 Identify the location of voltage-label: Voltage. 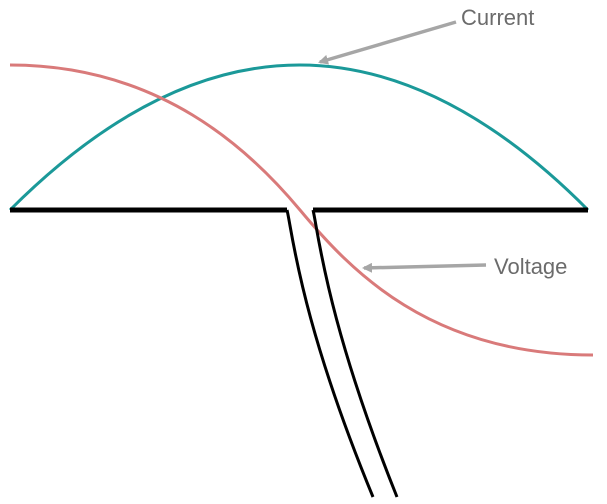
(530, 266).